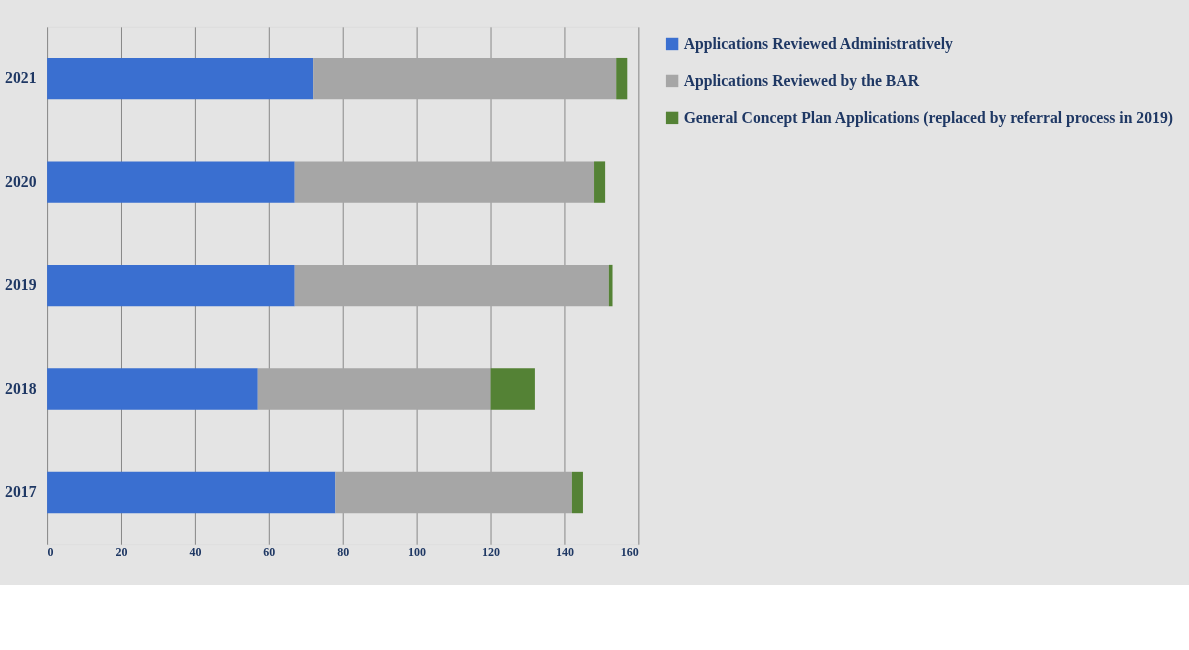 The width and height of the screenshot is (1189, 650). Describe the element at coordinates (564, 551) in the screenshot. I see `x-tick-label: 140` at that location.